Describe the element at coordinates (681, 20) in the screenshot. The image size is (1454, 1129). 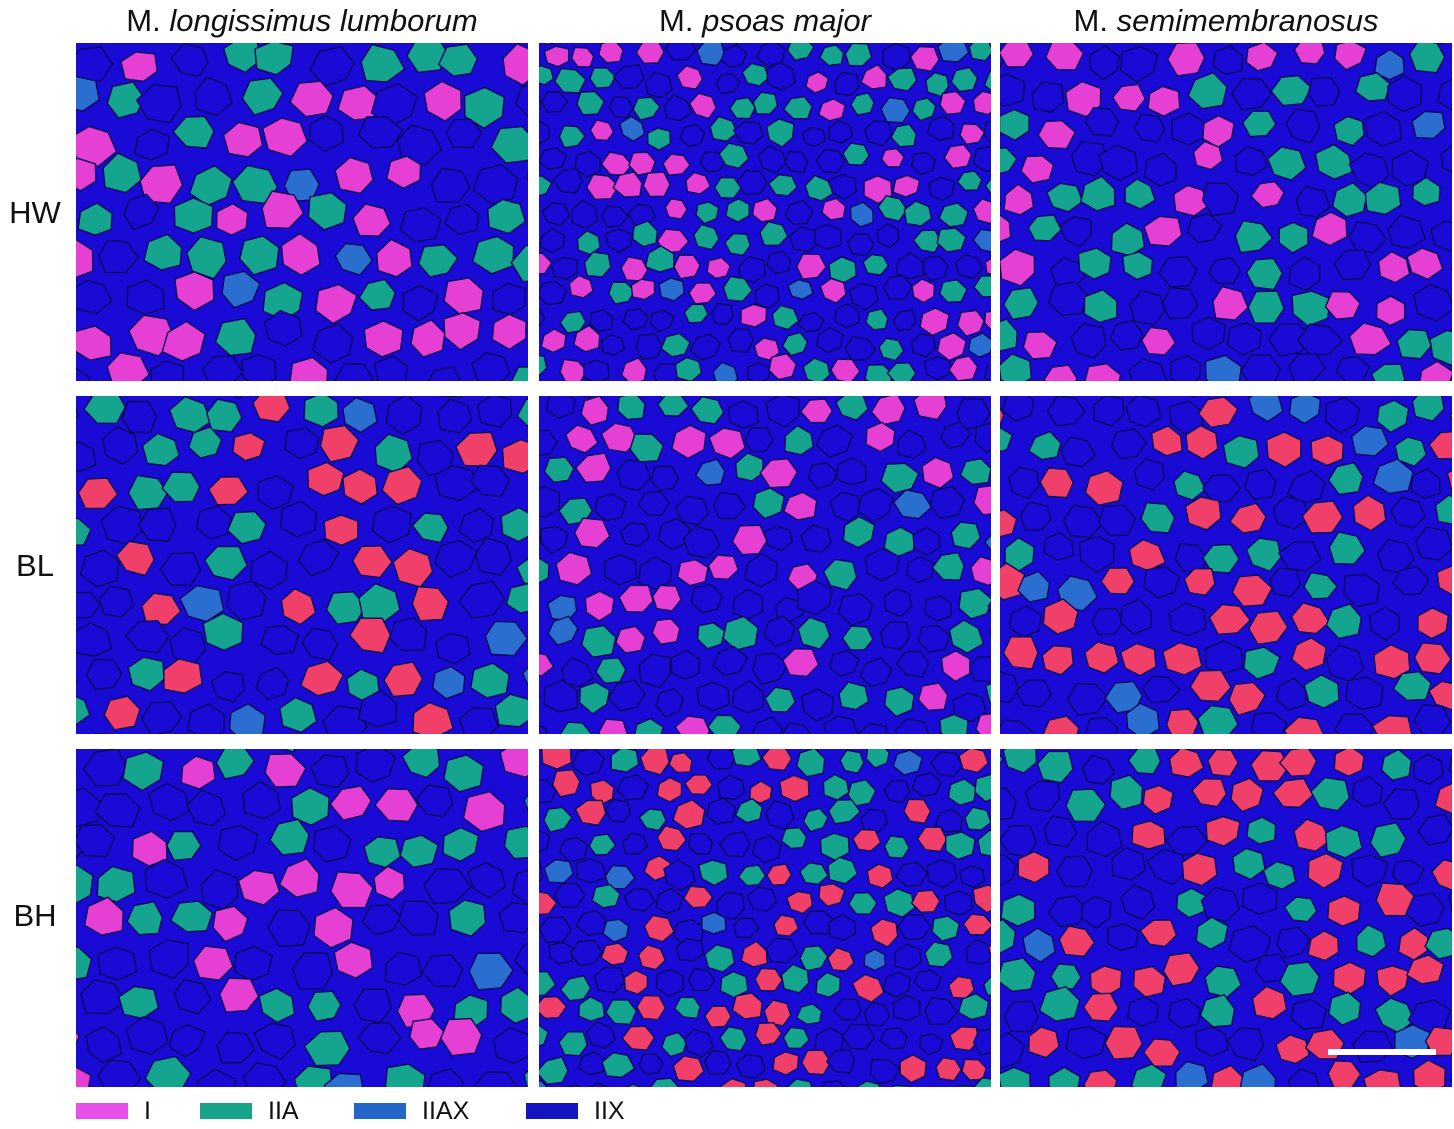
I see `column-title-prefix: M.` at that location.